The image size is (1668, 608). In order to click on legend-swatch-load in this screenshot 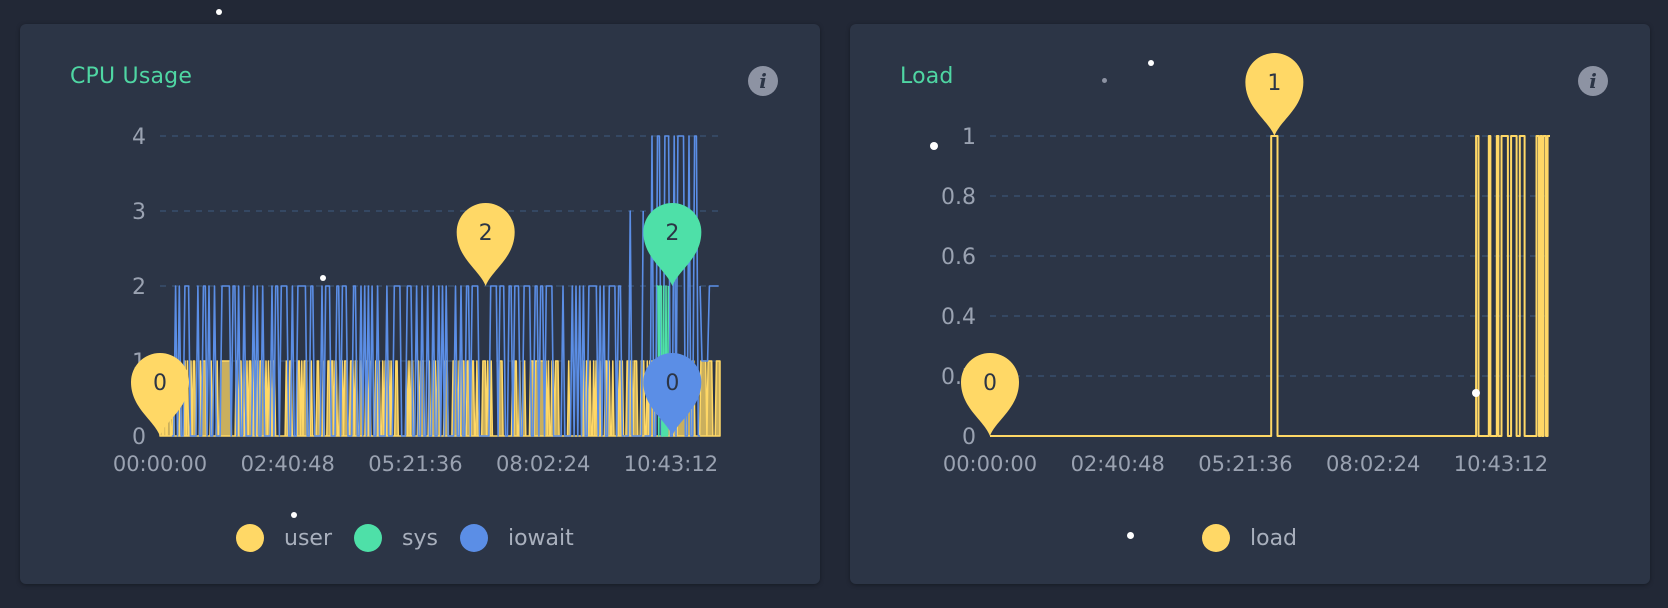, I will do `click(1216, 538)`.